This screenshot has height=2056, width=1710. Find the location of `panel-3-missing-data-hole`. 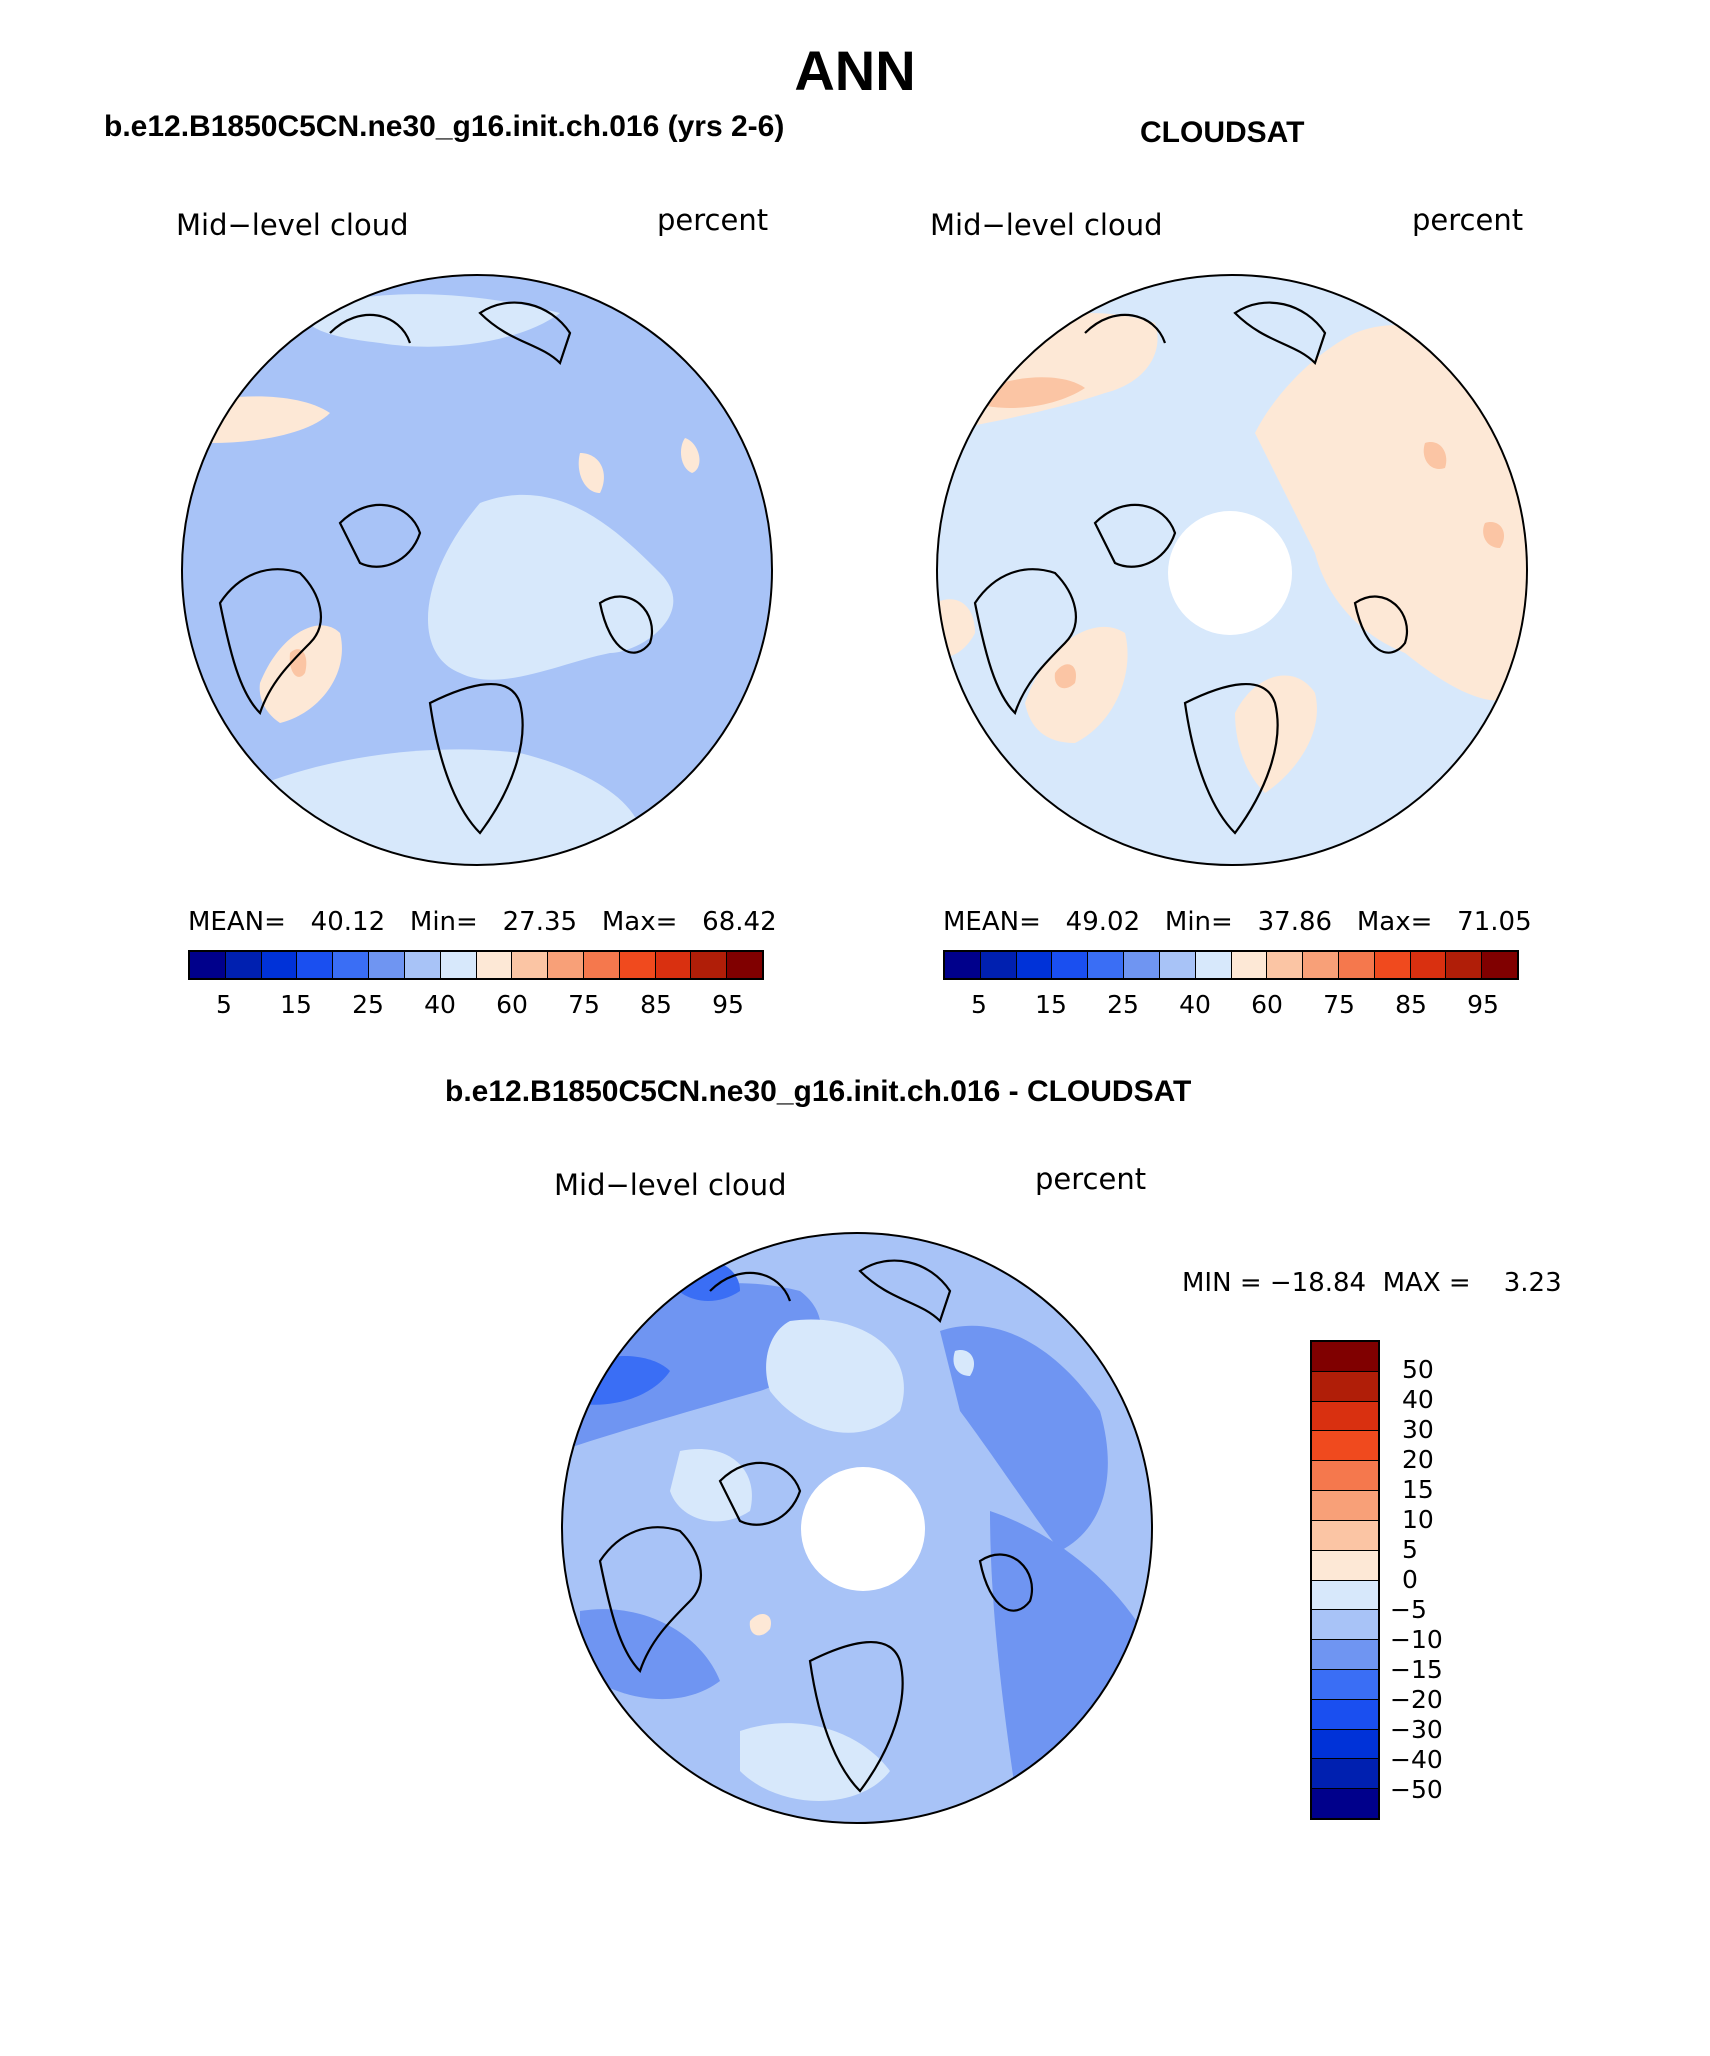

panel-3-missing-data-hole is located at coordinates (863, 1529).